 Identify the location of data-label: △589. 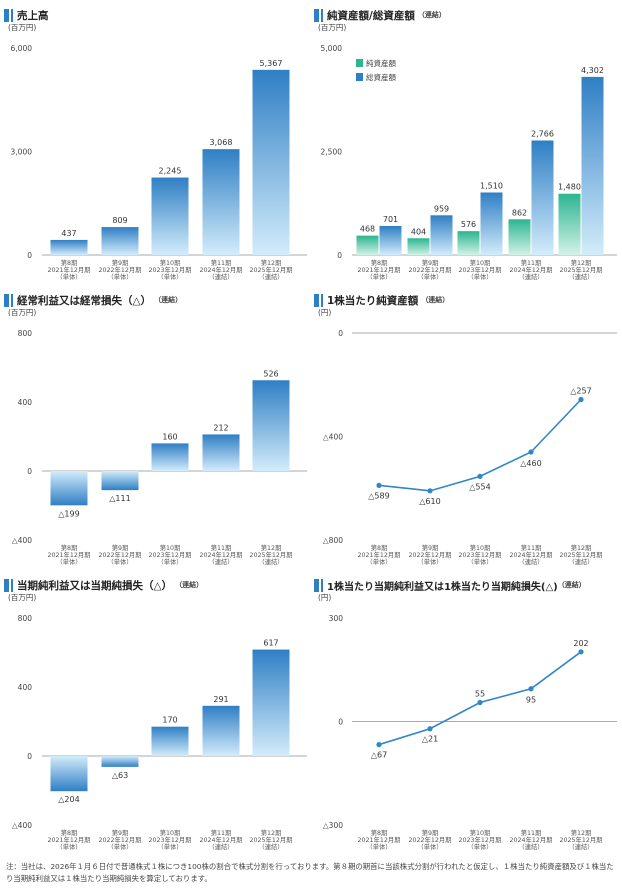
(378, 495).